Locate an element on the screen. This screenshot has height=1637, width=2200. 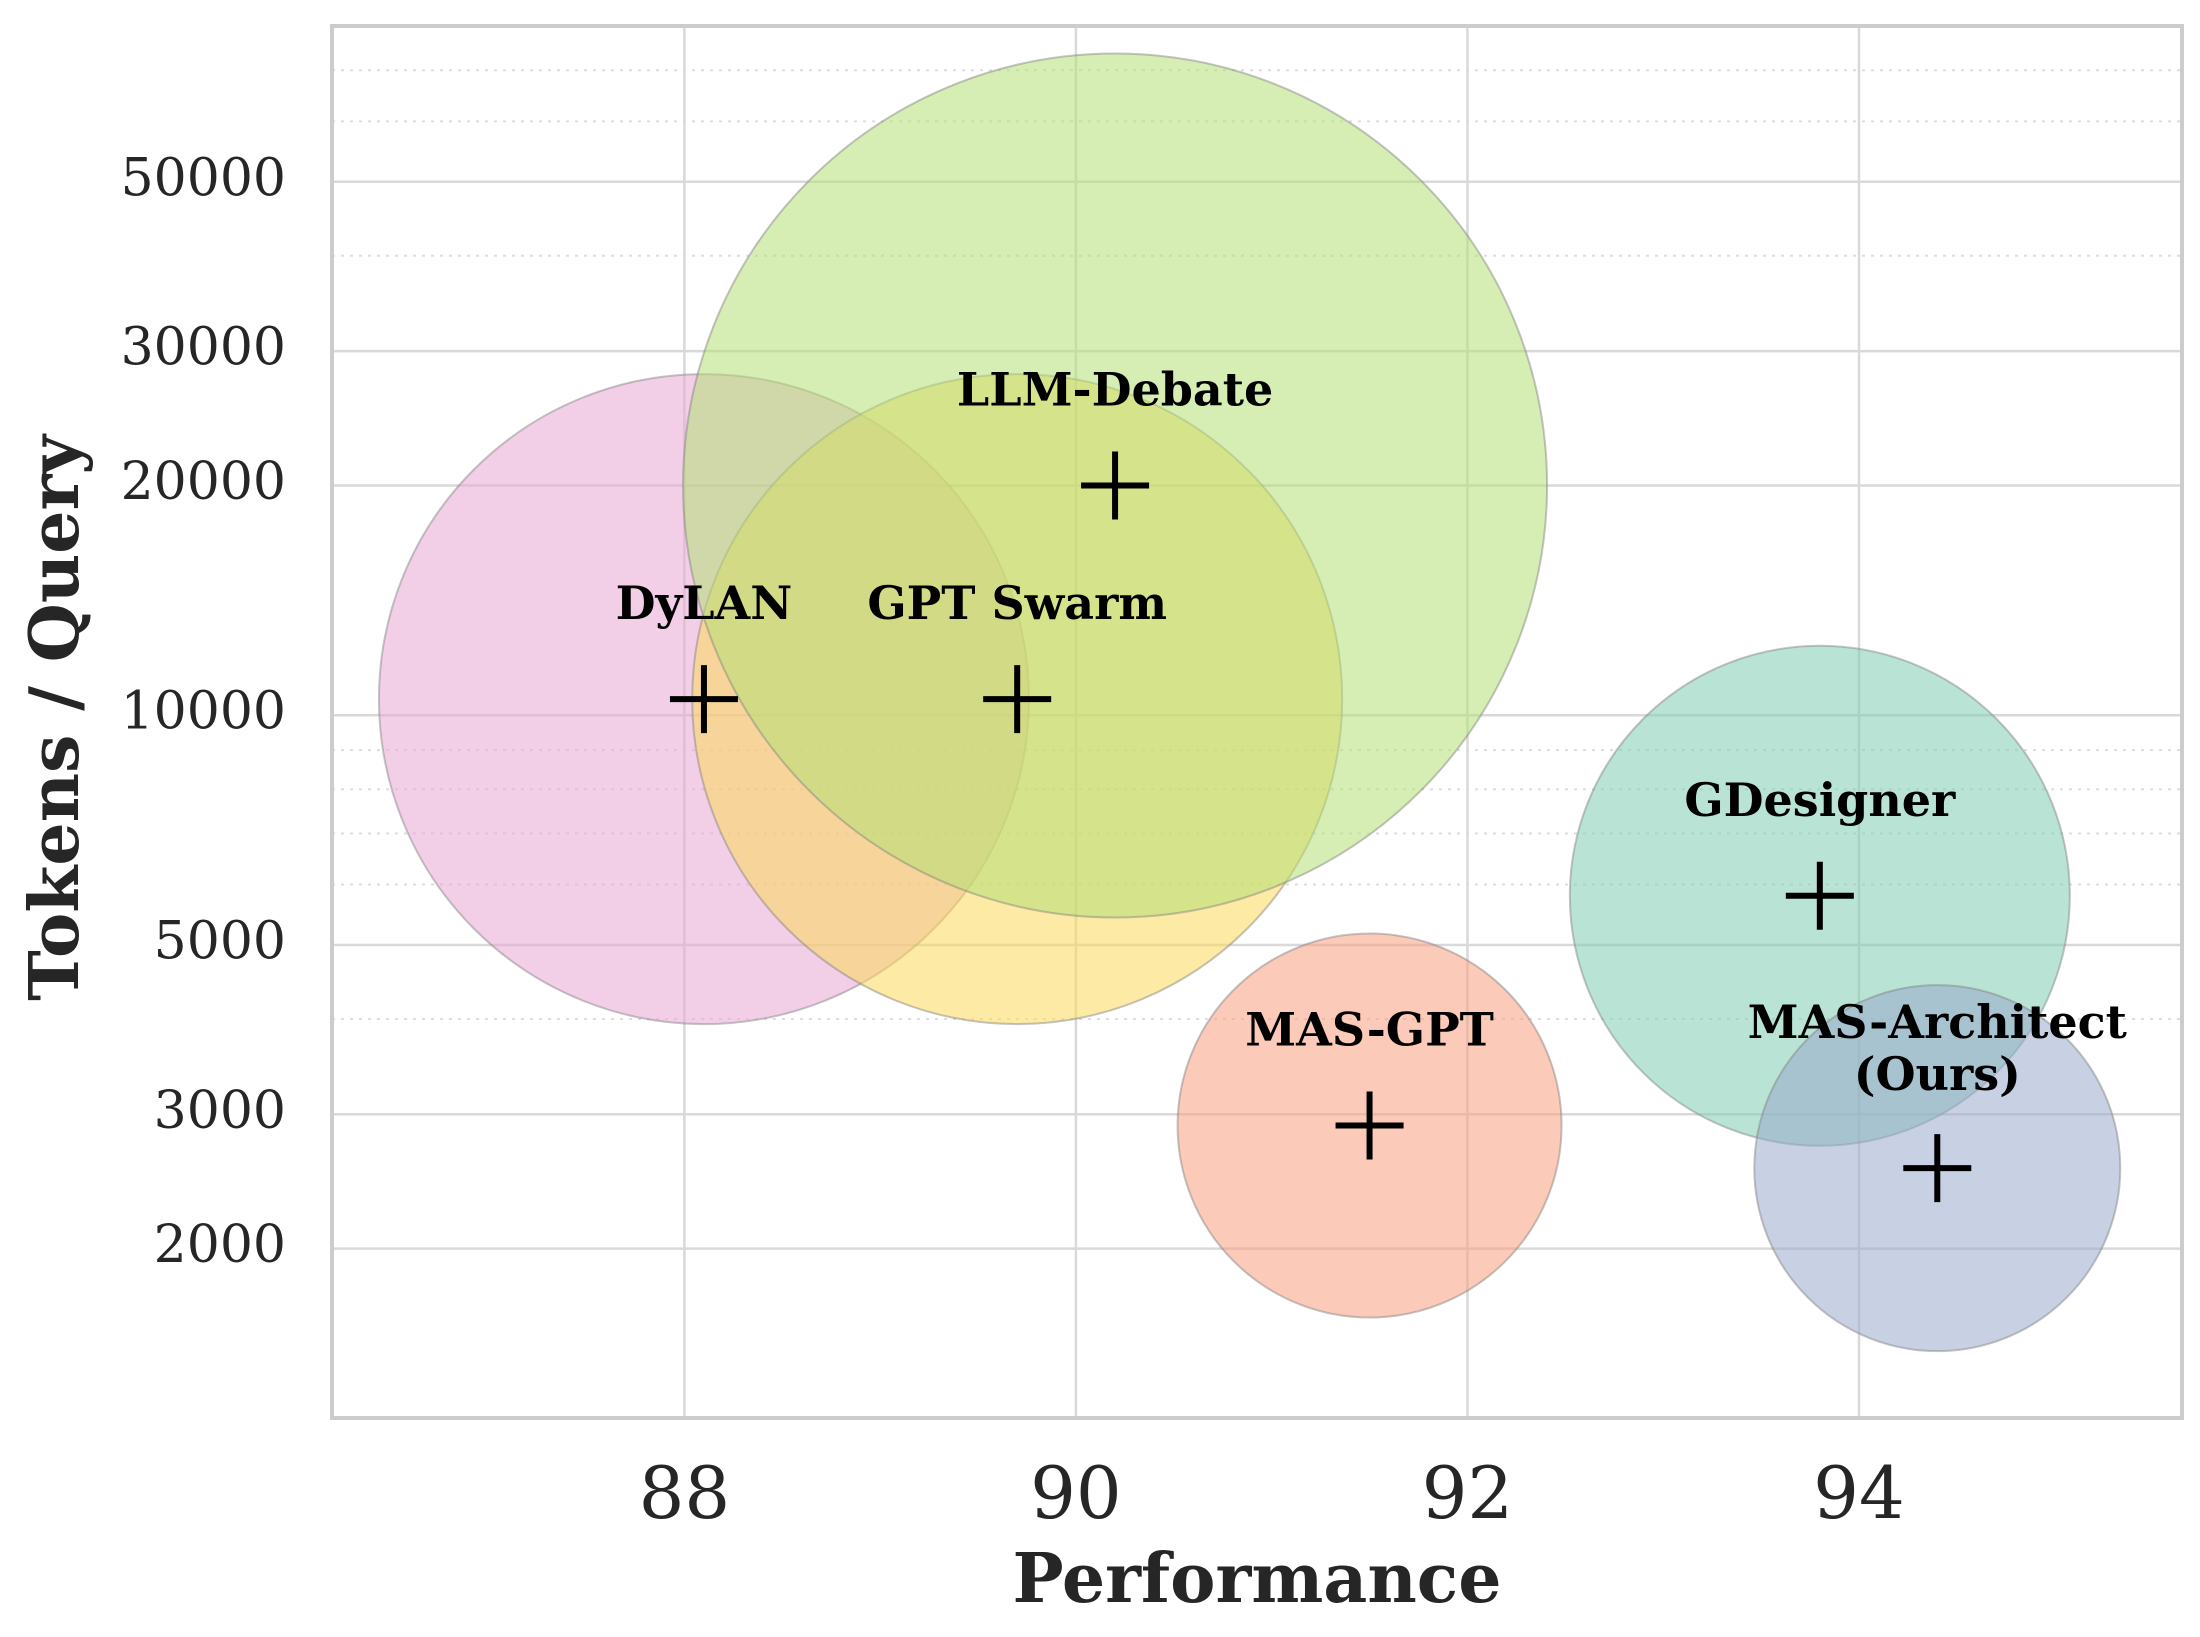
point-label-line: GPT Swarm is located at coordinates (1017, 603).